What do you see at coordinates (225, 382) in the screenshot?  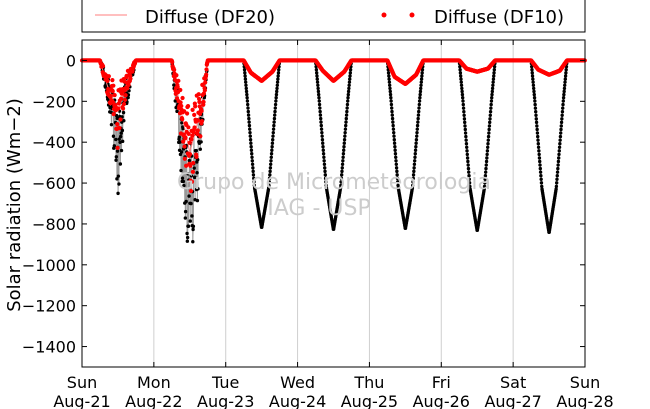 I see `x-tick-label-day: Tue` at bounding box center [225, 382].